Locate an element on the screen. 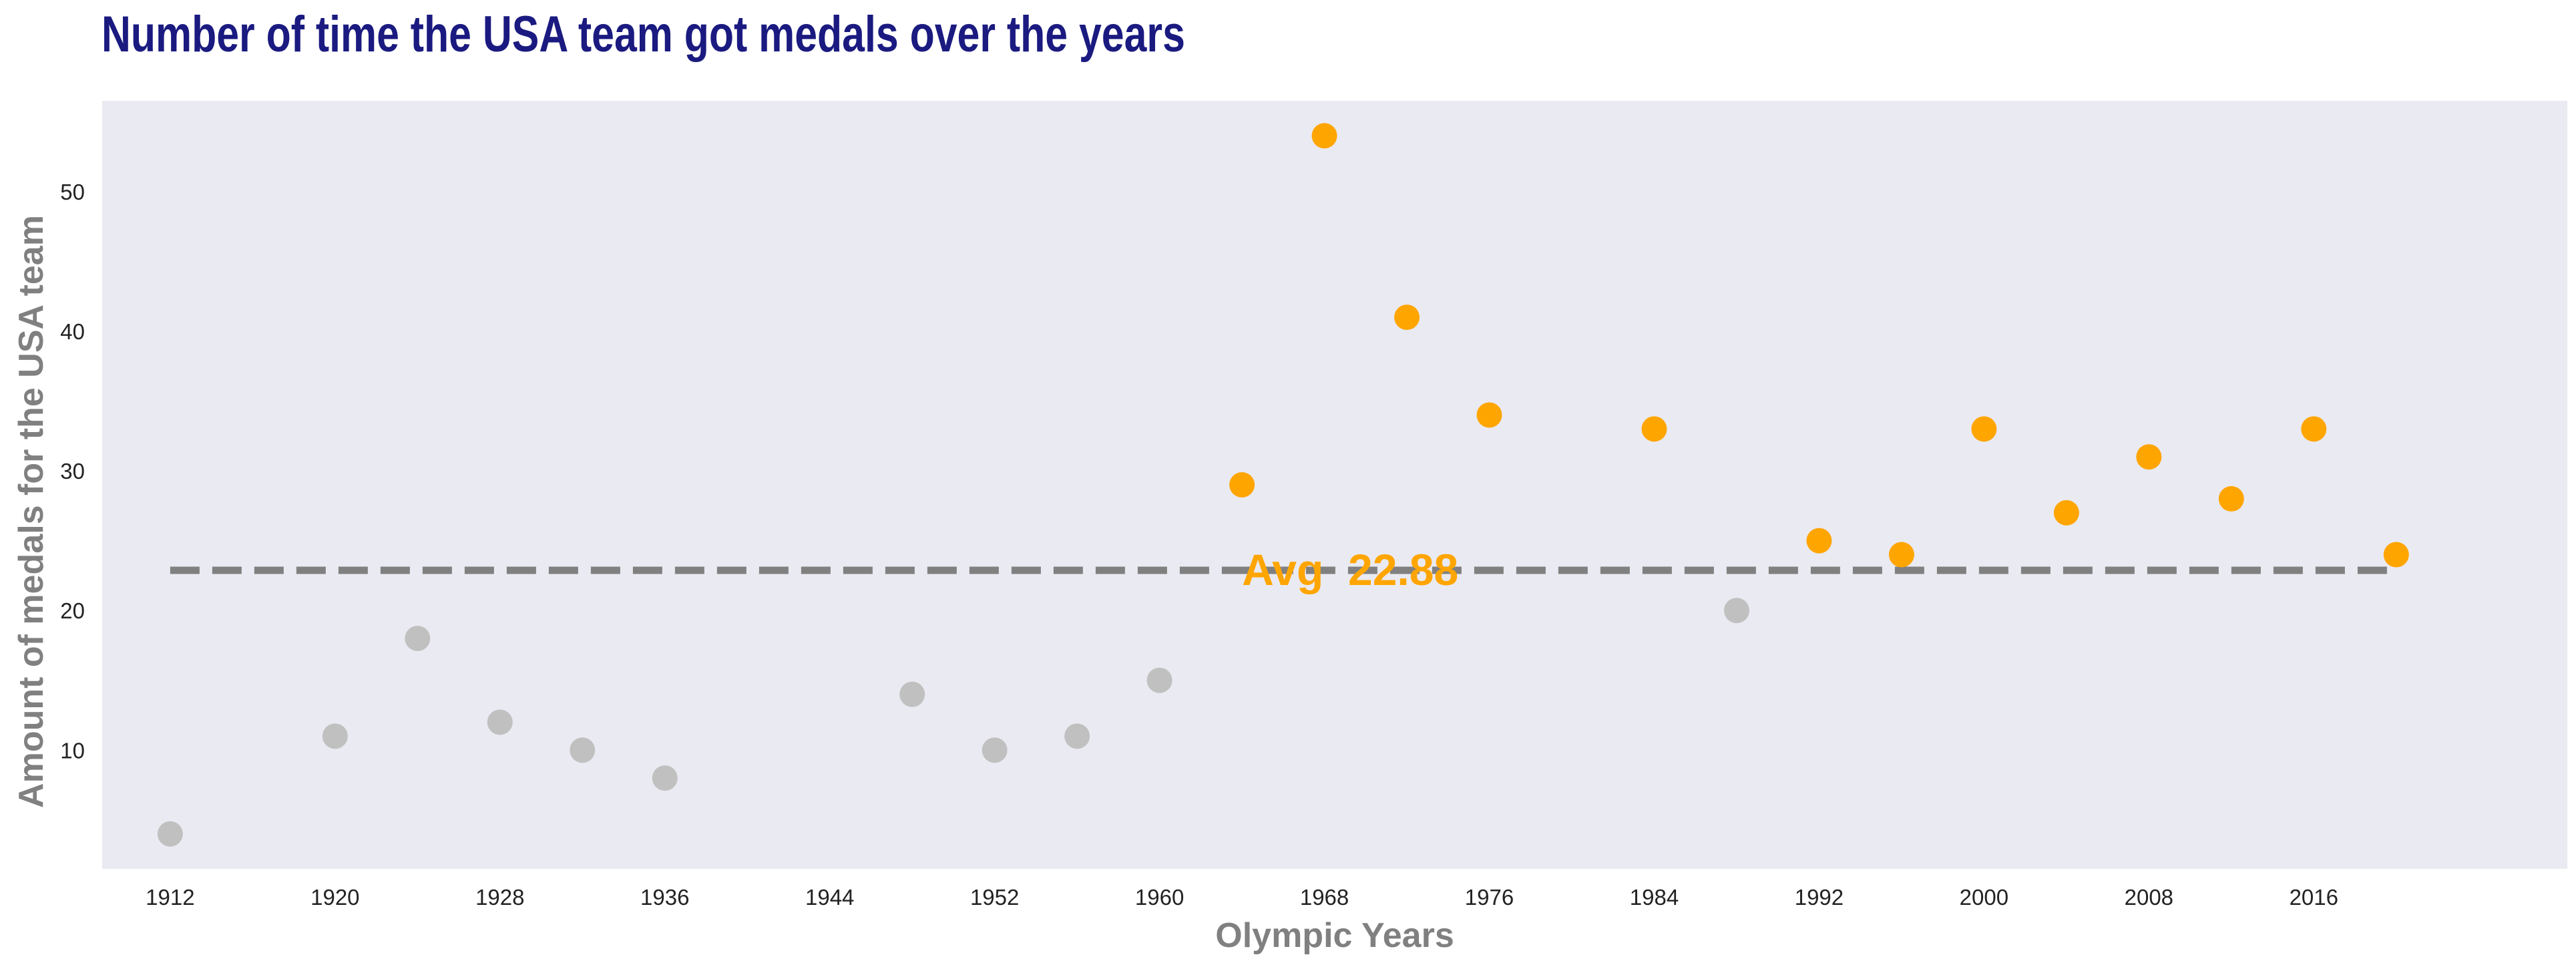  y-tick-label: 20 is located at coordinates (72, 610).